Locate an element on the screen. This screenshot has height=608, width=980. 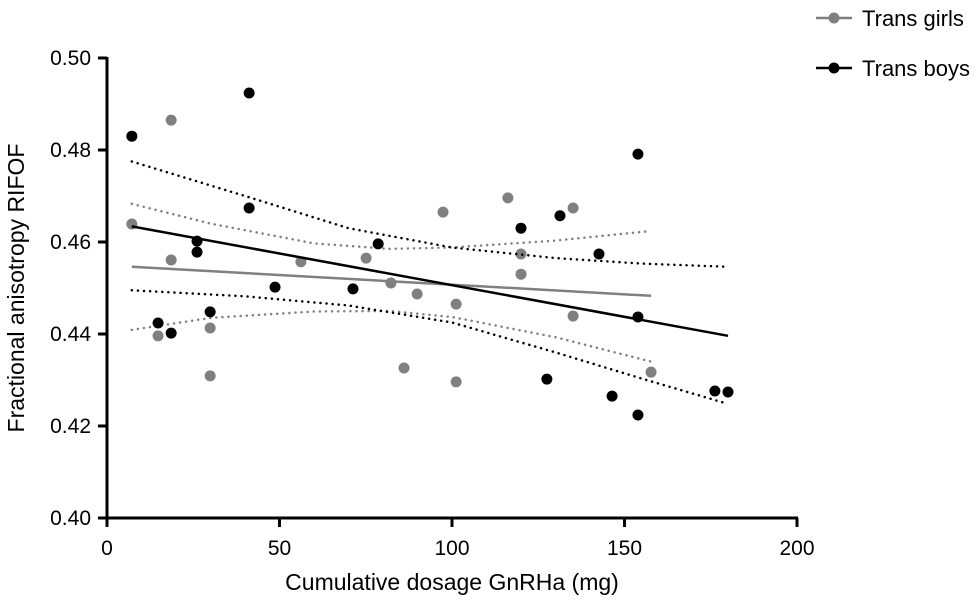
y-axis-label: Fractional anisotropy RIFOF is located at coordinates (16, 288).